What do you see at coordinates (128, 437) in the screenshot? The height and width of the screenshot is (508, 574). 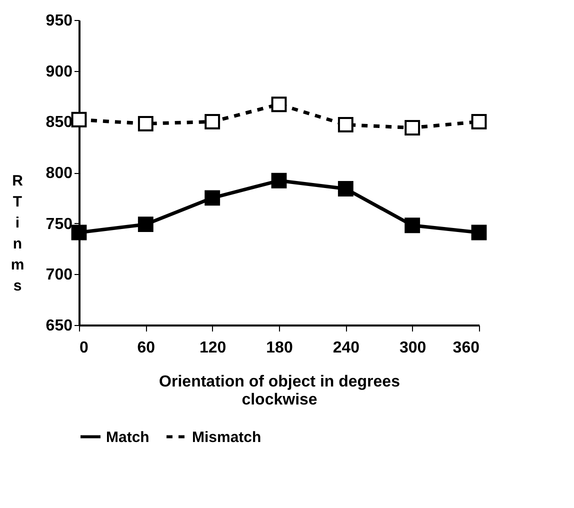 I see `legend-label: Match` at bounding box center [128, 437].